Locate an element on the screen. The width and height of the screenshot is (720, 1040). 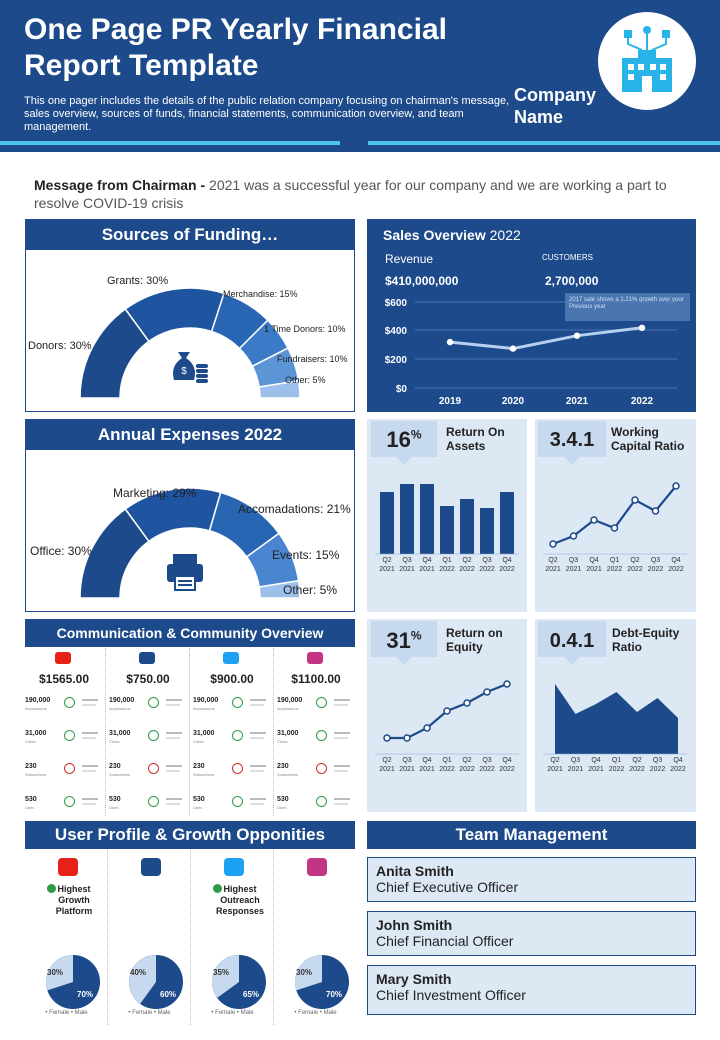
roa-number: 16 is located at coordinates (398, 439).